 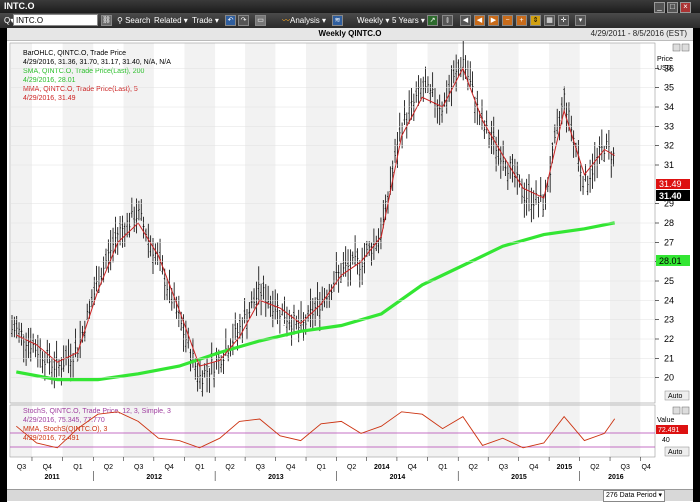 I want to click on sma-price-flag: 28.01, so click(x=673, y=260).